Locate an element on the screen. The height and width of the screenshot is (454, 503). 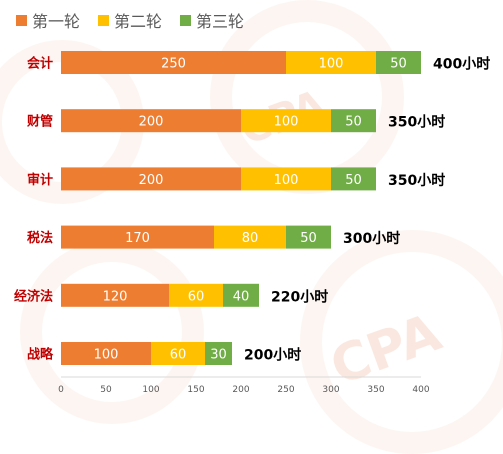
legend-item-3: 第三轮 is located at coordinates (212, 20).